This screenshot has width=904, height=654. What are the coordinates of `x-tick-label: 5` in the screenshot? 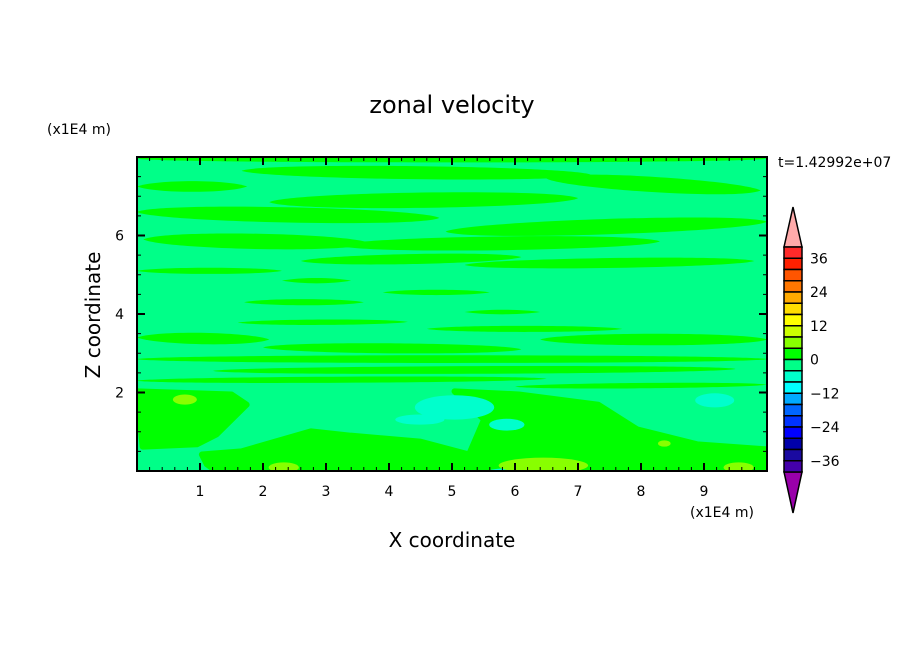 It's located at (452, 492).